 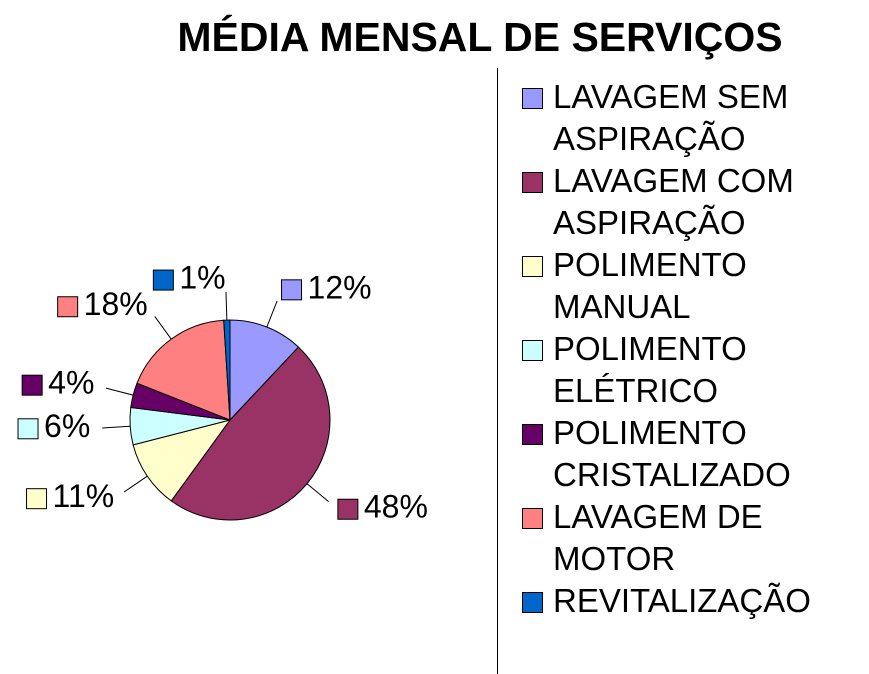 I want to click on legend-label: POLIMENTO ELÉTRICO, so click(x=650, y=369).